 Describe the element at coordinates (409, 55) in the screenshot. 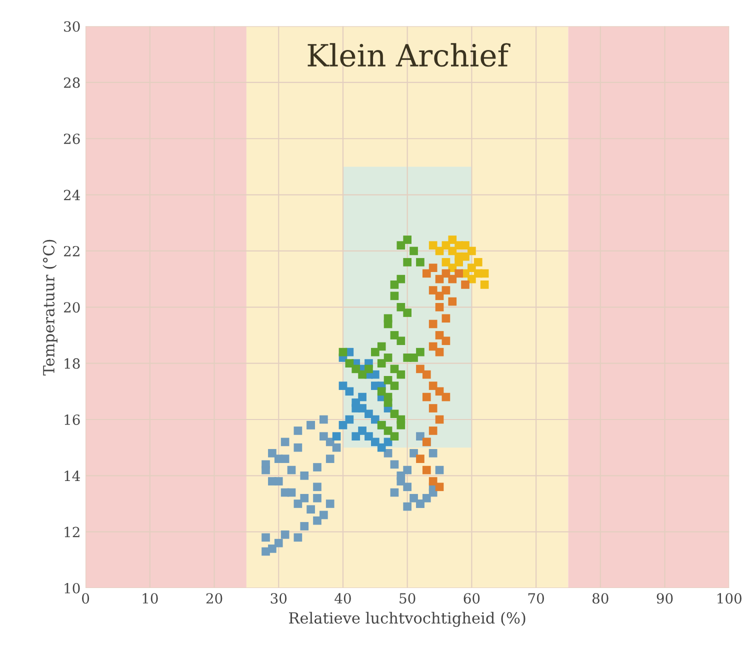

I see `chart-title: Klein Archief` at that location.